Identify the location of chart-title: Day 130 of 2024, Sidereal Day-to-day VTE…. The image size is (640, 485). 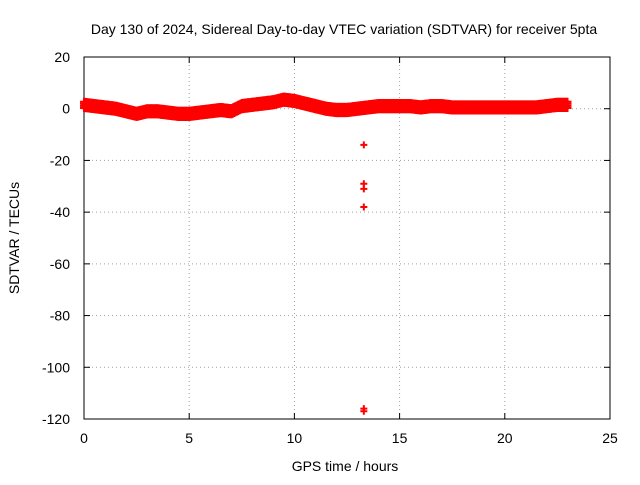
(344, 29).